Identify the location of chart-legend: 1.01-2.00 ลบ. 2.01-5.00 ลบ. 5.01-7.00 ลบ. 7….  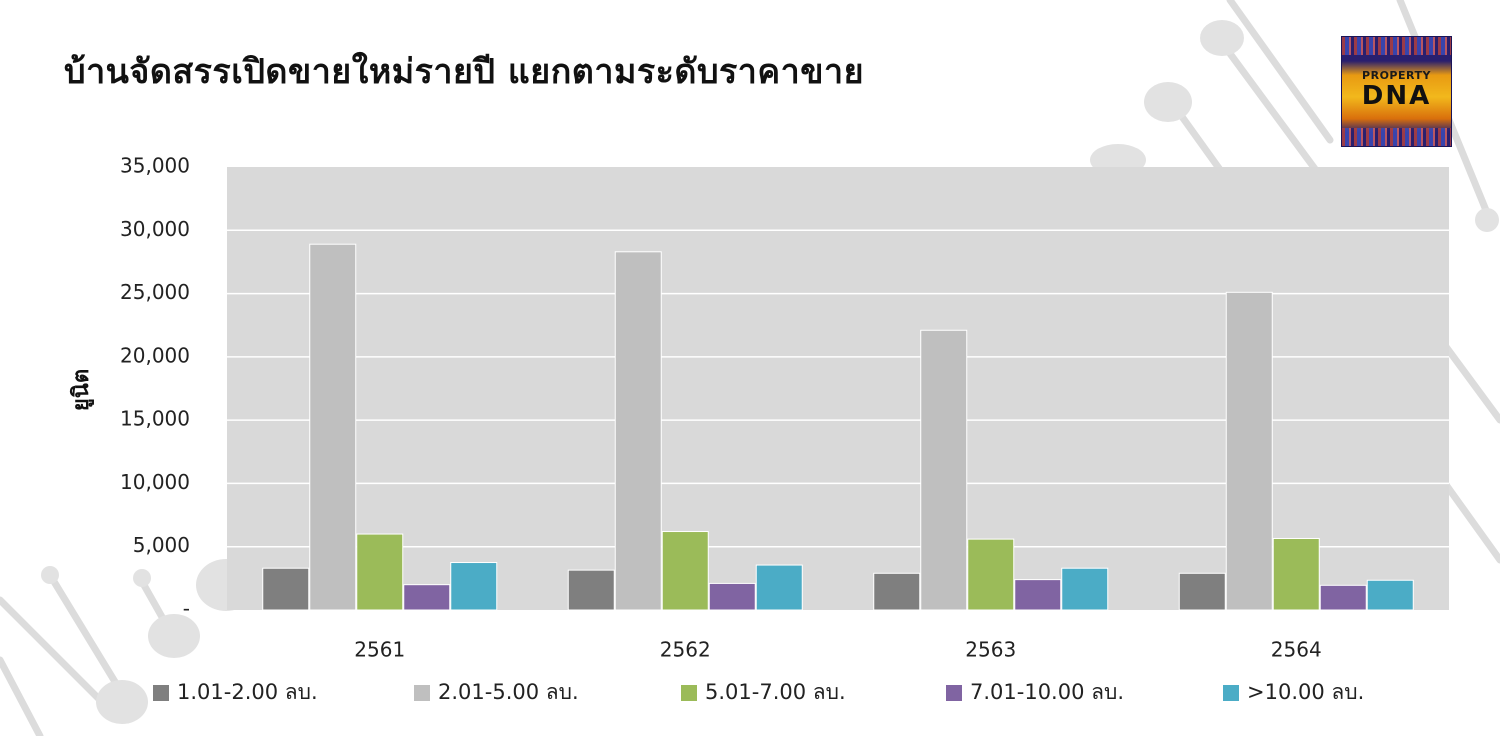
(750, 694).